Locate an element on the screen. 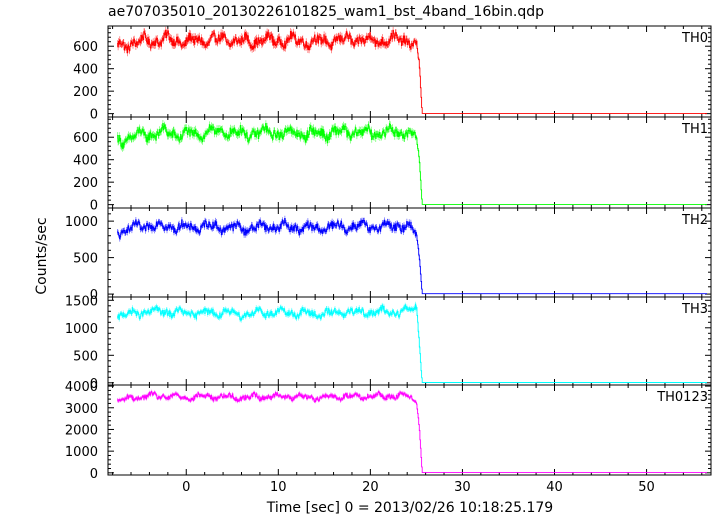 The width and height of the screenshot is (717, 516). series-th0123-errorbars is located at coordinates (270, 428).